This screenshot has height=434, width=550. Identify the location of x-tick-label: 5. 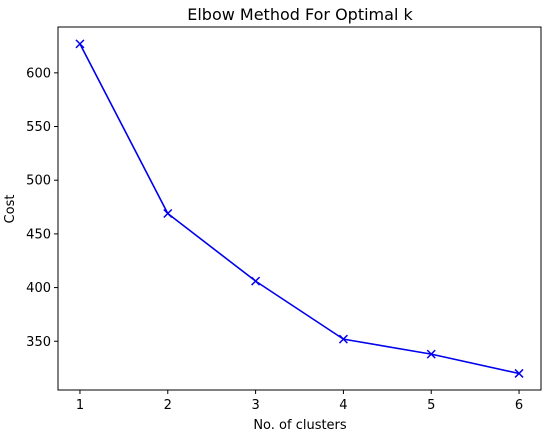
(431, 405).